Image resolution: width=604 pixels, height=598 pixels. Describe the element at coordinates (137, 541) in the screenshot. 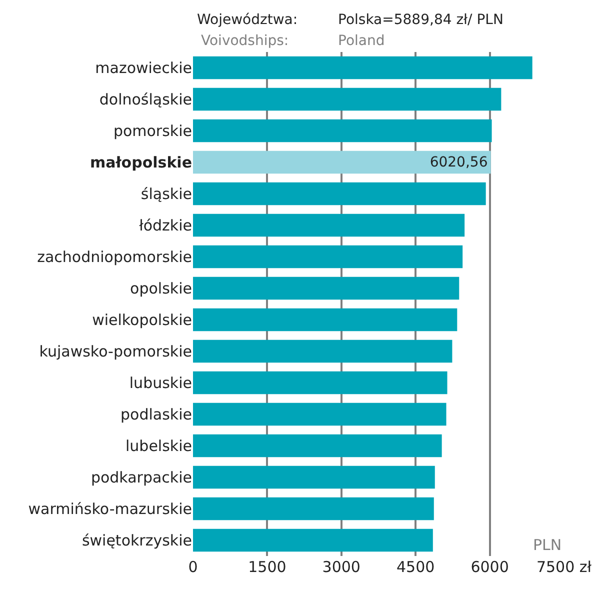

I see `y-tick-label: świętokrzyskie` at that location.